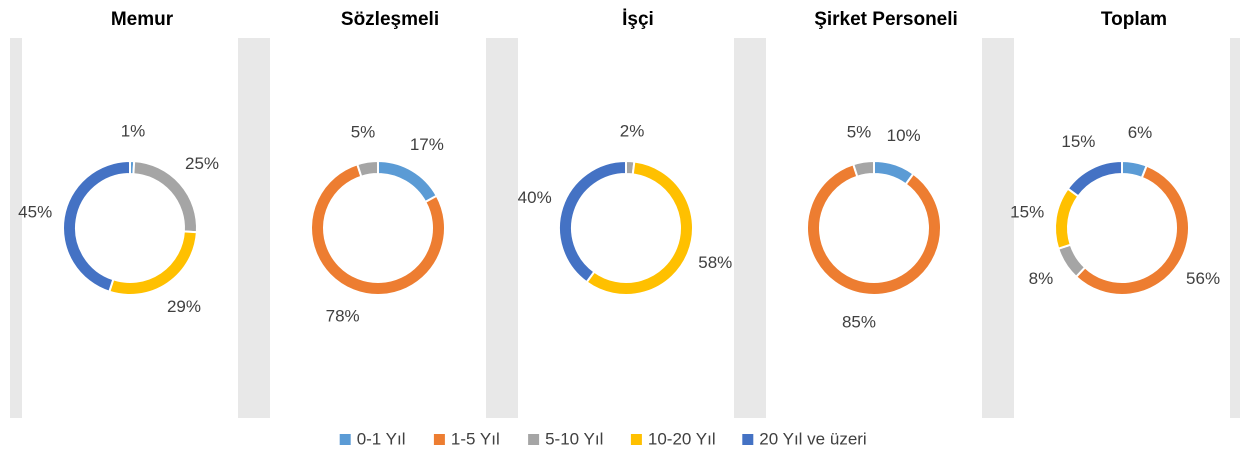 The height and width of the screenshot is (457, 1245). Describe the element at coordinates (574, 438) in the screenshot. I see `legend-label: 5-10 Yıl` at that location.